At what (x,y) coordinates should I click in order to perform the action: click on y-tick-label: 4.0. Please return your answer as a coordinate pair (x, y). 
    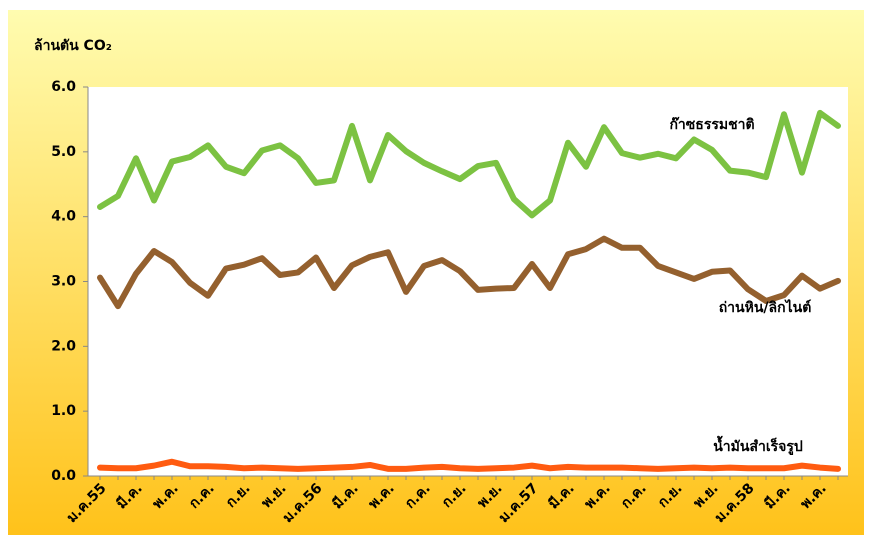
    Looking at the image, I should click on (63, 217).